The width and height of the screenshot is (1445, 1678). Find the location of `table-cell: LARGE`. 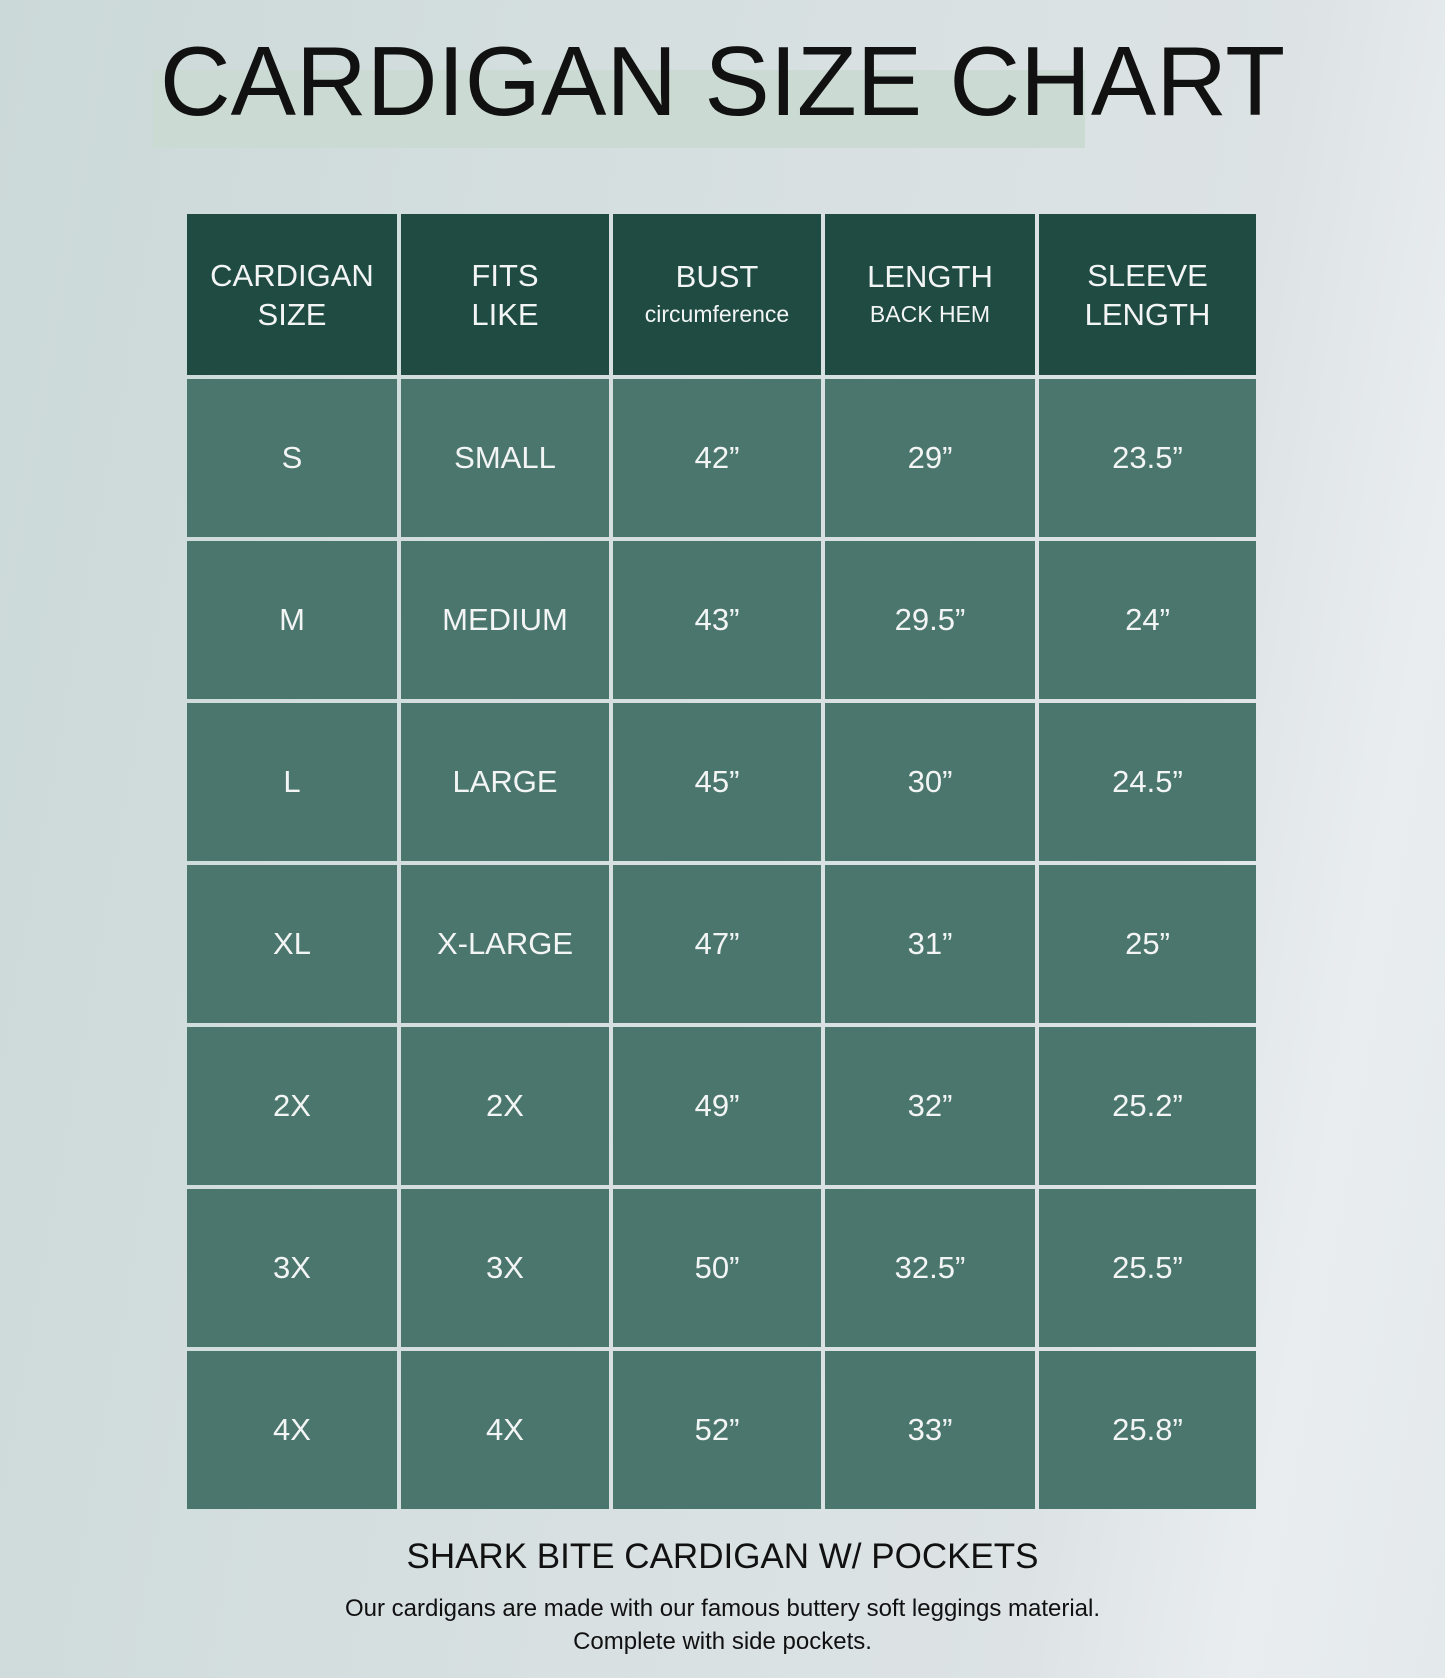

table-cell: LARGE is located at coordinates (505, 782).